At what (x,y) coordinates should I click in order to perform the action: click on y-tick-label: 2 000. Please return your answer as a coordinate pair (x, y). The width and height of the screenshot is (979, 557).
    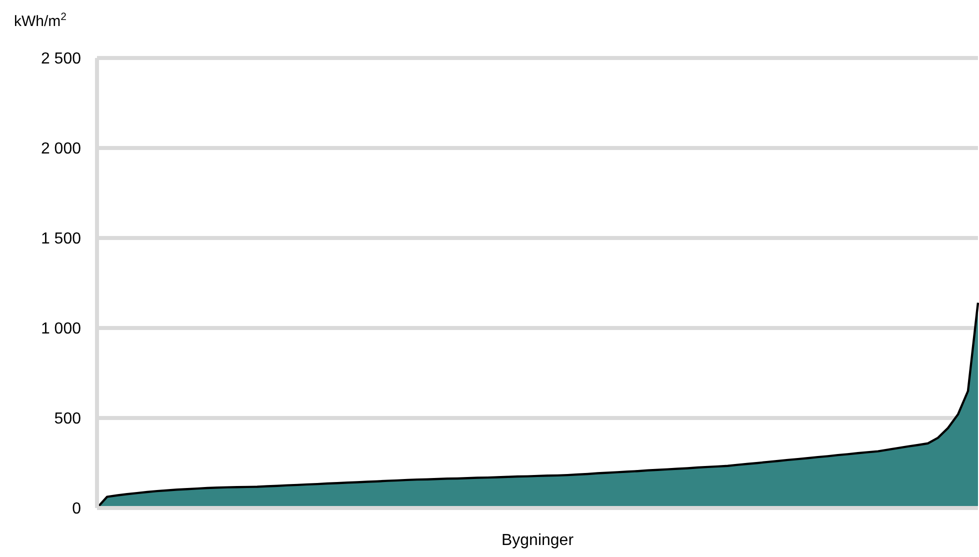
    Looking at the image, I should click on (61, 149).